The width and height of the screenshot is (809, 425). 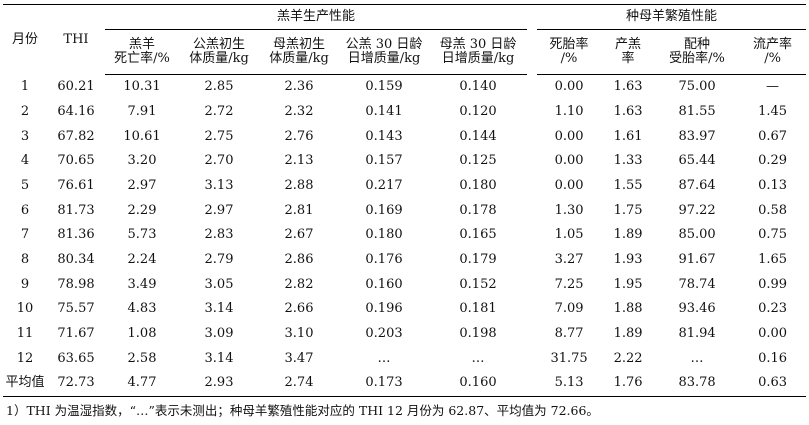 What do you see at coordinates (478, 235) in the screenshot?
I see `cell-ewe-30d-gain: 0.165` at bounding box center [478, 235].